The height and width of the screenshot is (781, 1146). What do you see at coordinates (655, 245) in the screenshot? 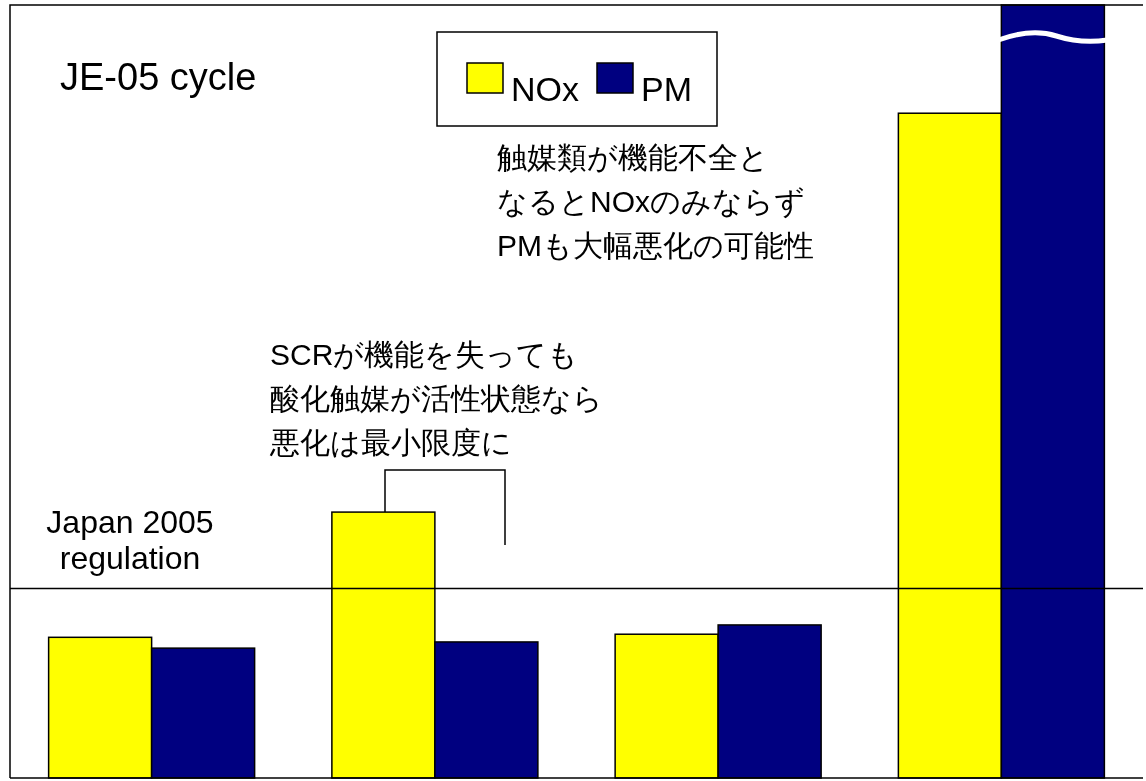
I see `annotation: PMも大幅悪化の可能性` at bounding box center [655, 245].